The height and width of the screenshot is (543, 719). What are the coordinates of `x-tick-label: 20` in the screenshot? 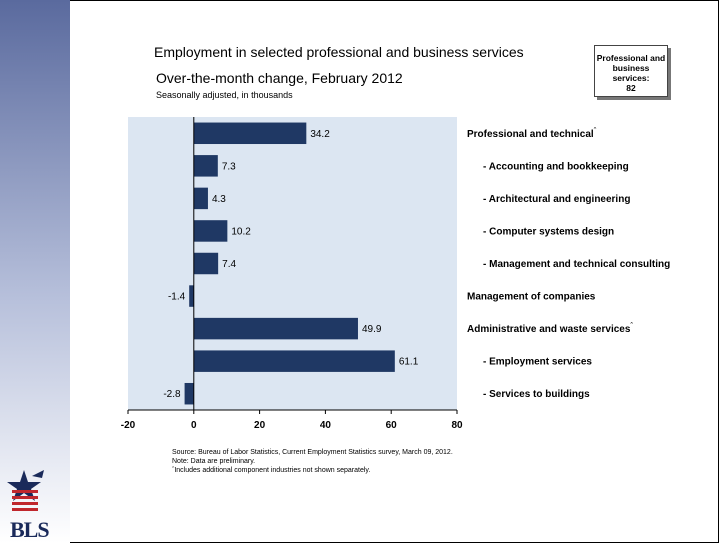 It's located at (260, 425).